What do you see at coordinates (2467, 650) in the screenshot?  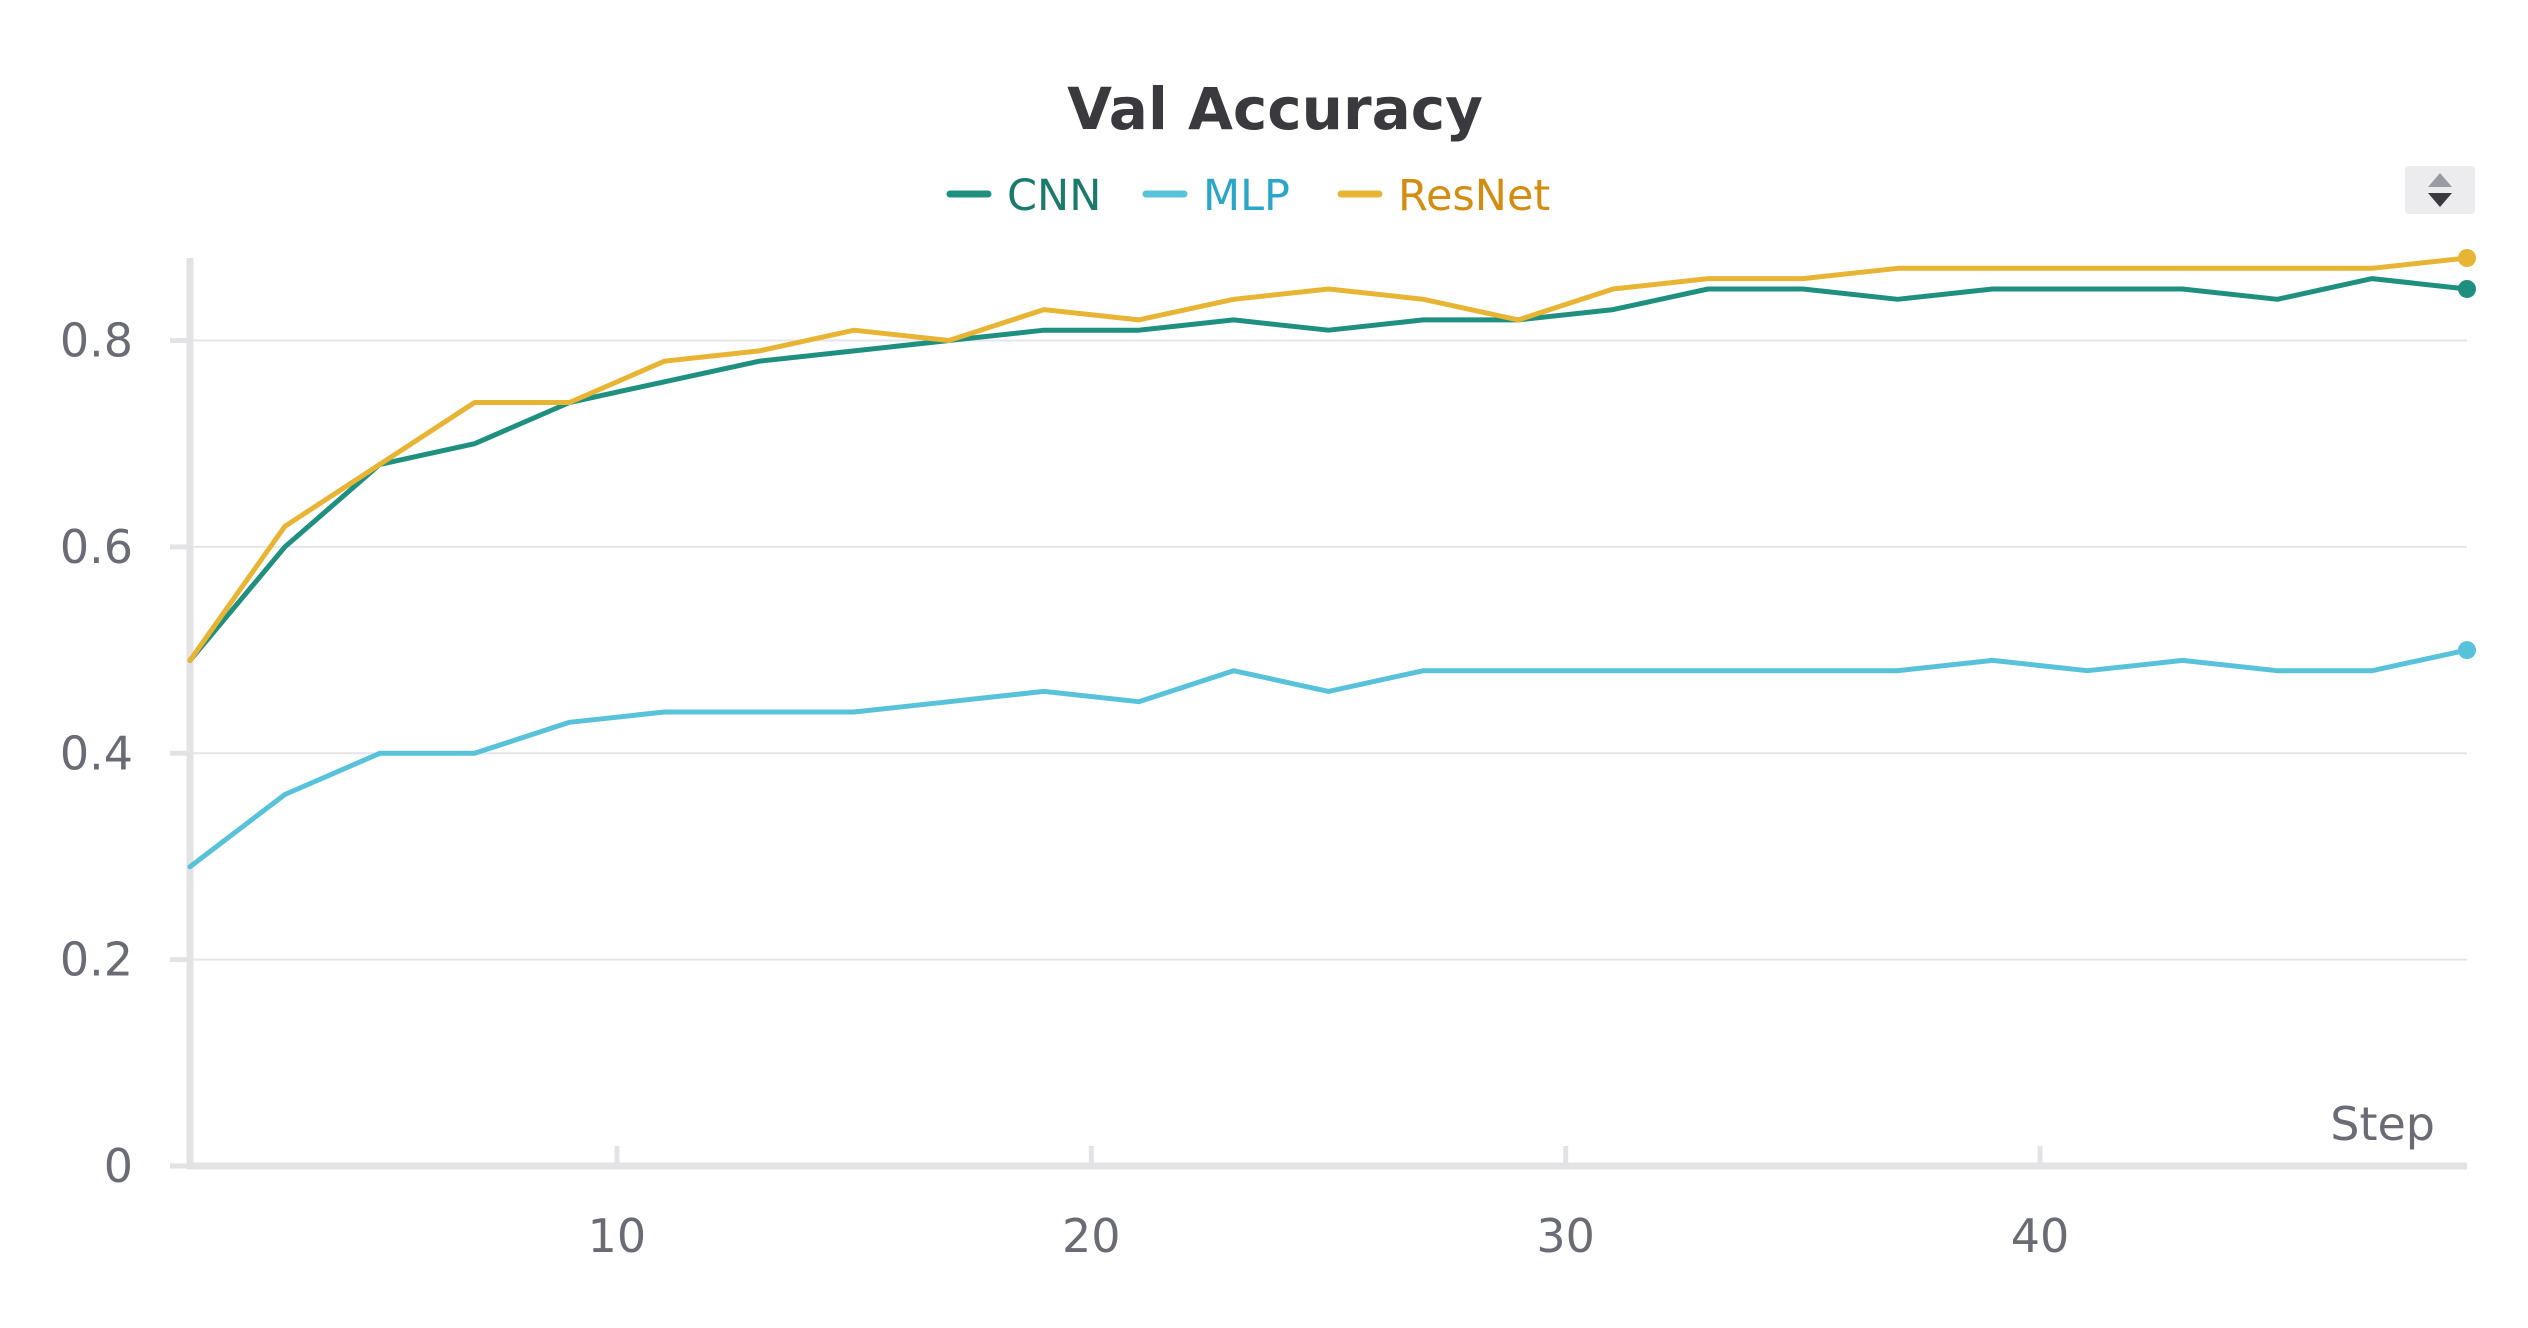 I see `series-endpoint-mlp` at bounding box center [2467, 650].